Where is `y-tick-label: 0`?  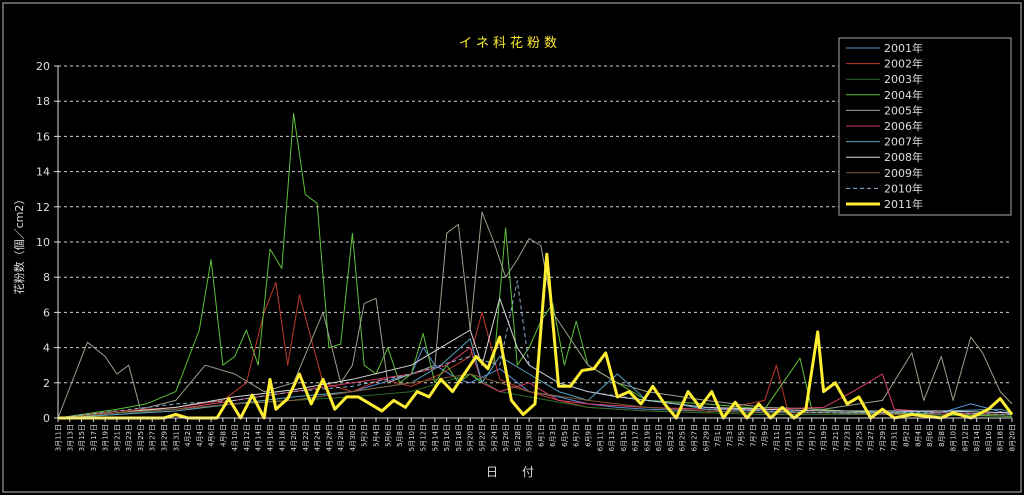
y-tick-label: 0 is located at coordinates (46, 418).